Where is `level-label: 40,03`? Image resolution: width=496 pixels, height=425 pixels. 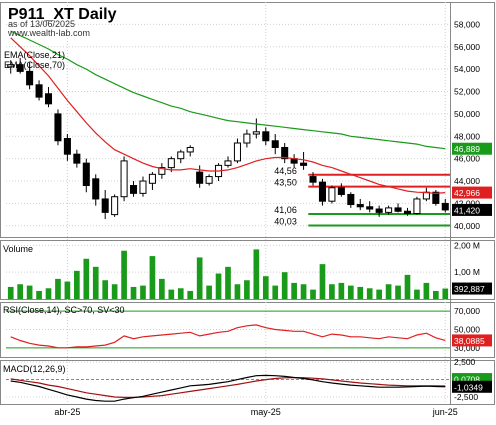 level-label: 40,03 is located at coordinates (285, 221).